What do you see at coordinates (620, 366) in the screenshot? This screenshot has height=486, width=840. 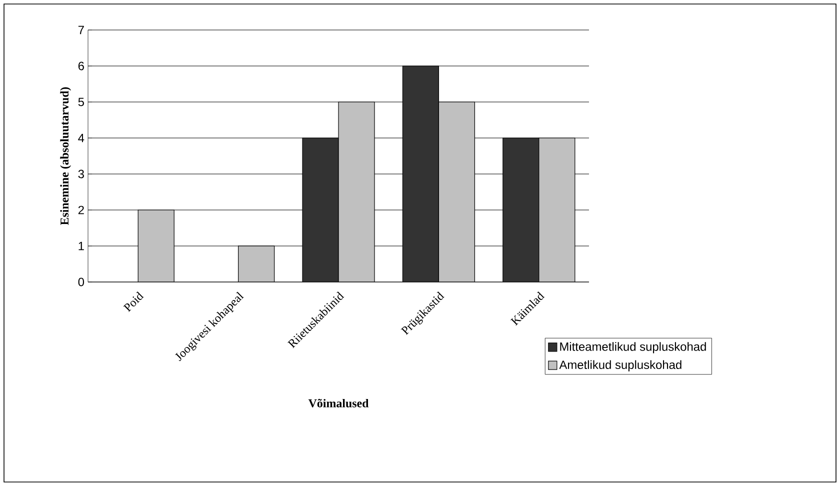 I see `legend-label: Ametlikud supluskohad` at bounding box center [620, 366].